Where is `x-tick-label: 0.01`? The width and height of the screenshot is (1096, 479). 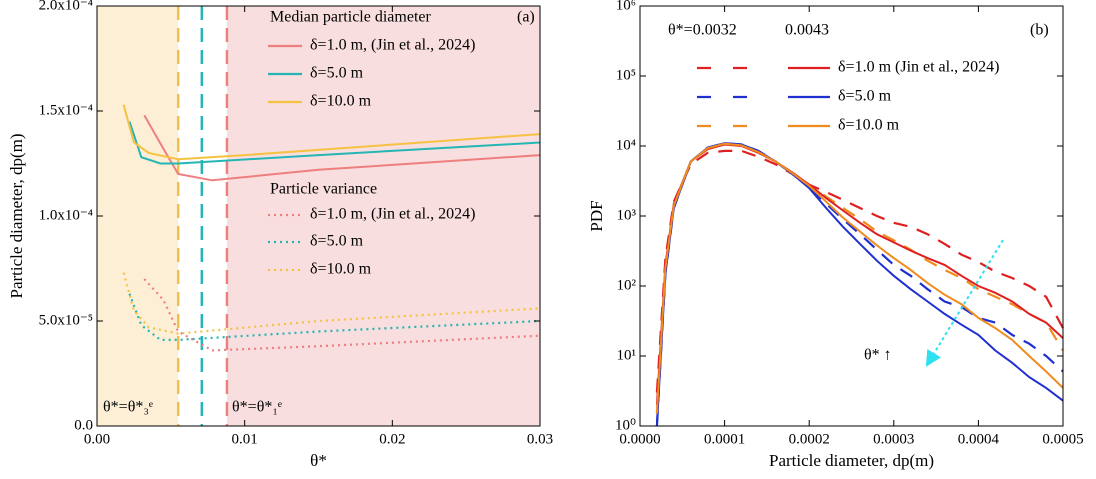
x-tick-label: 0.01 is located at coordinates (245, 439).